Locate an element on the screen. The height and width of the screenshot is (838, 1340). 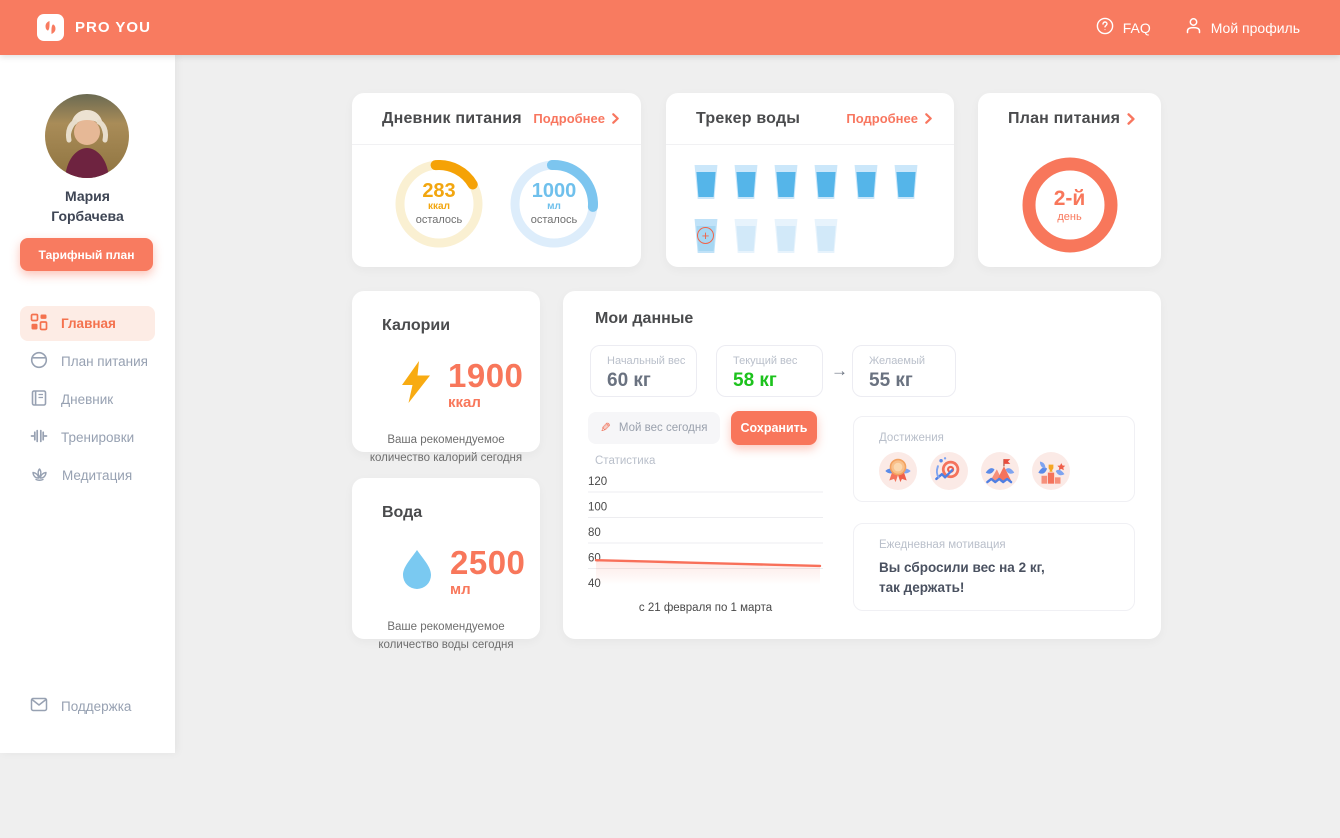
sidebar-item-diary: Дневник is located at coordinates (87, 399).